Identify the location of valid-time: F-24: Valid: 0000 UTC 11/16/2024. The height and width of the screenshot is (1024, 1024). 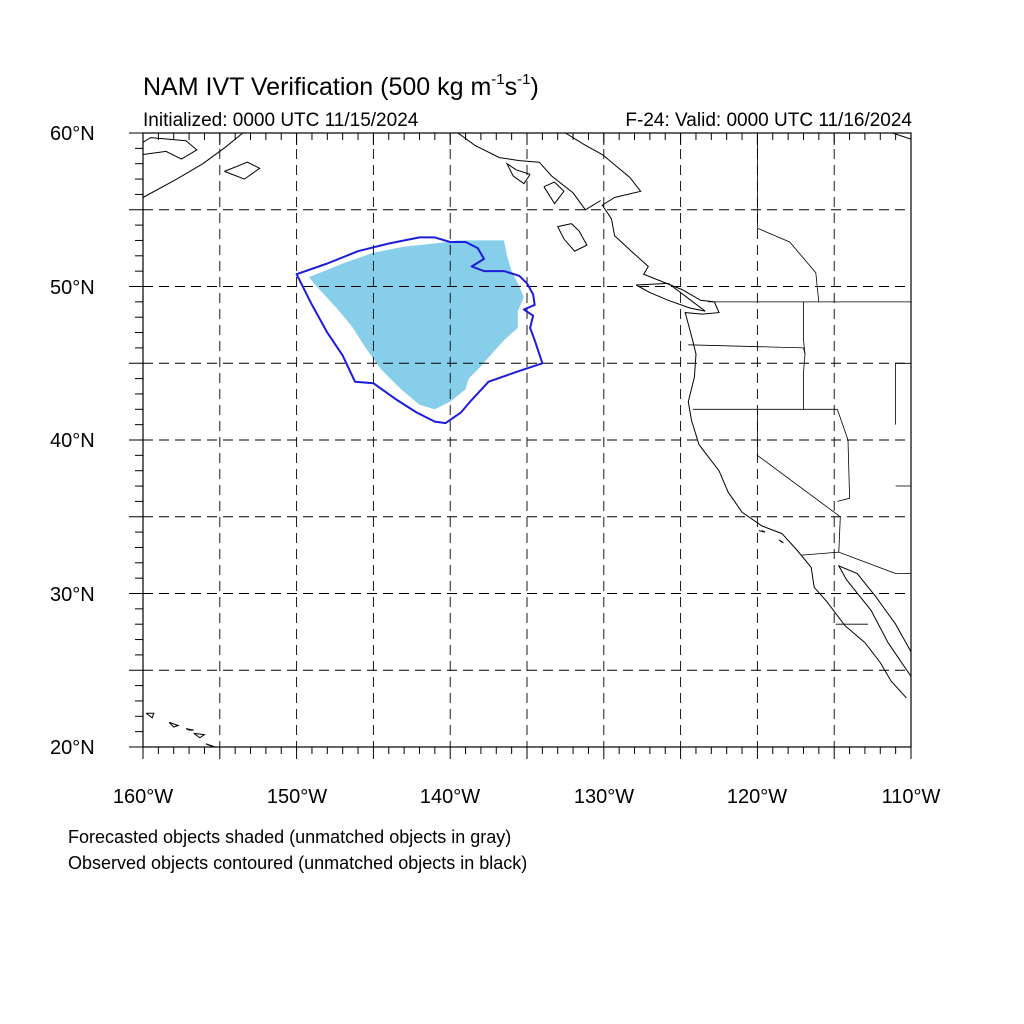
(768, 120).